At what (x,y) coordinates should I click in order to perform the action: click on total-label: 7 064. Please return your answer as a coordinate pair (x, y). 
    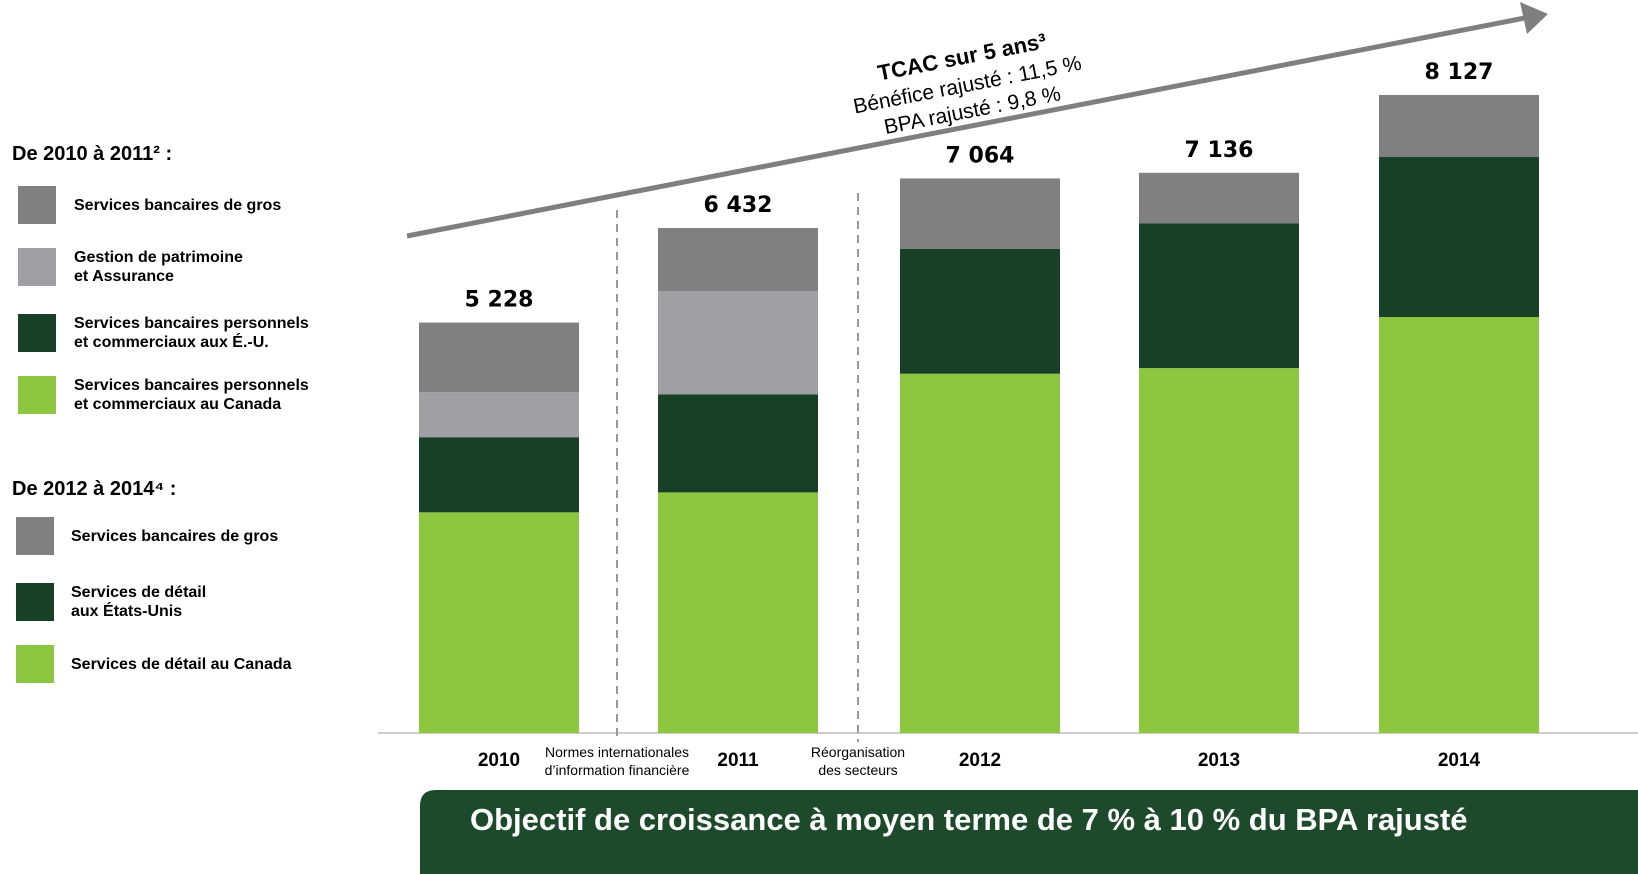
    Looking at the image, I should click on (980, 155).